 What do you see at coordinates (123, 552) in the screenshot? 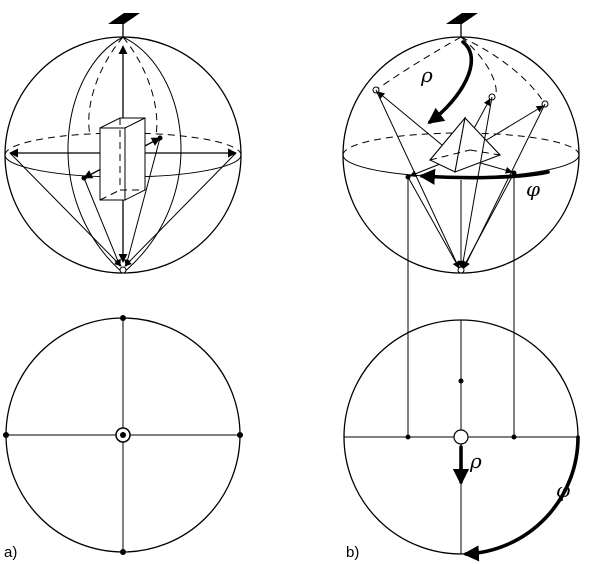
I see `pole-south` at bounding box center [123, 552].